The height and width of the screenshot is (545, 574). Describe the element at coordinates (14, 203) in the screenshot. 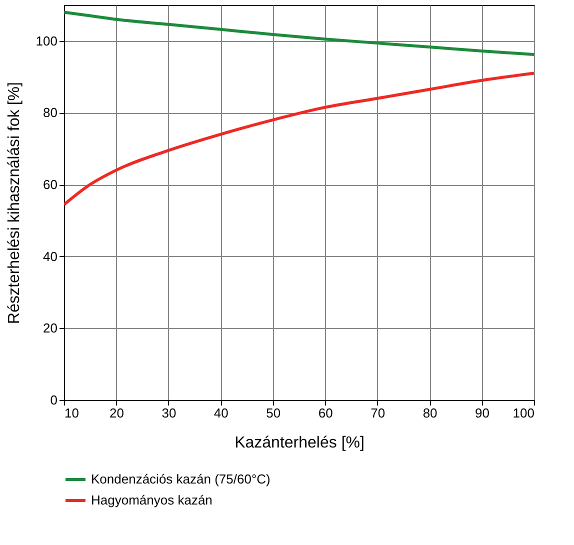

I see `y-axis-title: Részterhelési kihasználási fok [%]` at that location.